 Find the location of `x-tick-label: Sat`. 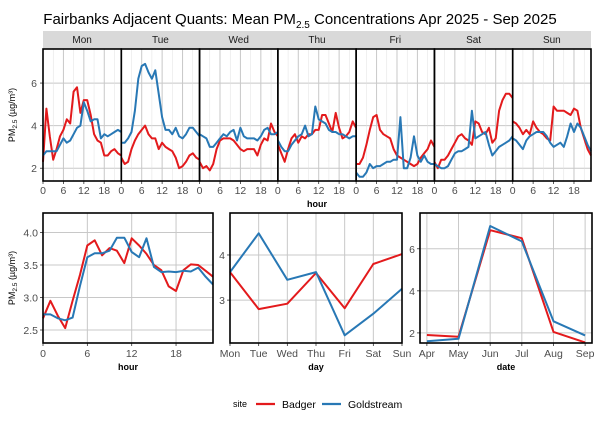

x-tick-label: Sat is located at coordinates (373, 354).